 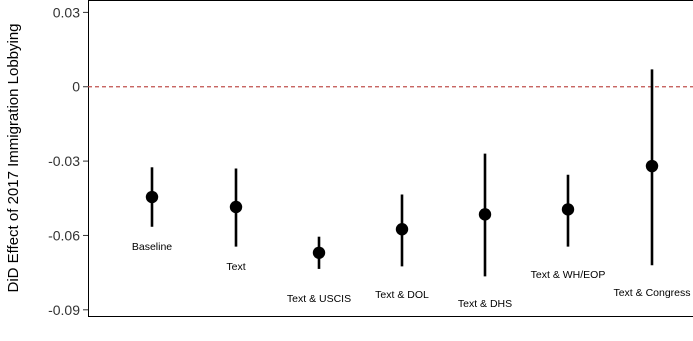 What do you see at coordinates (651, 293) in the screenshot?
I see `point-label: Text & Congress` at bounding box center [651, 293].